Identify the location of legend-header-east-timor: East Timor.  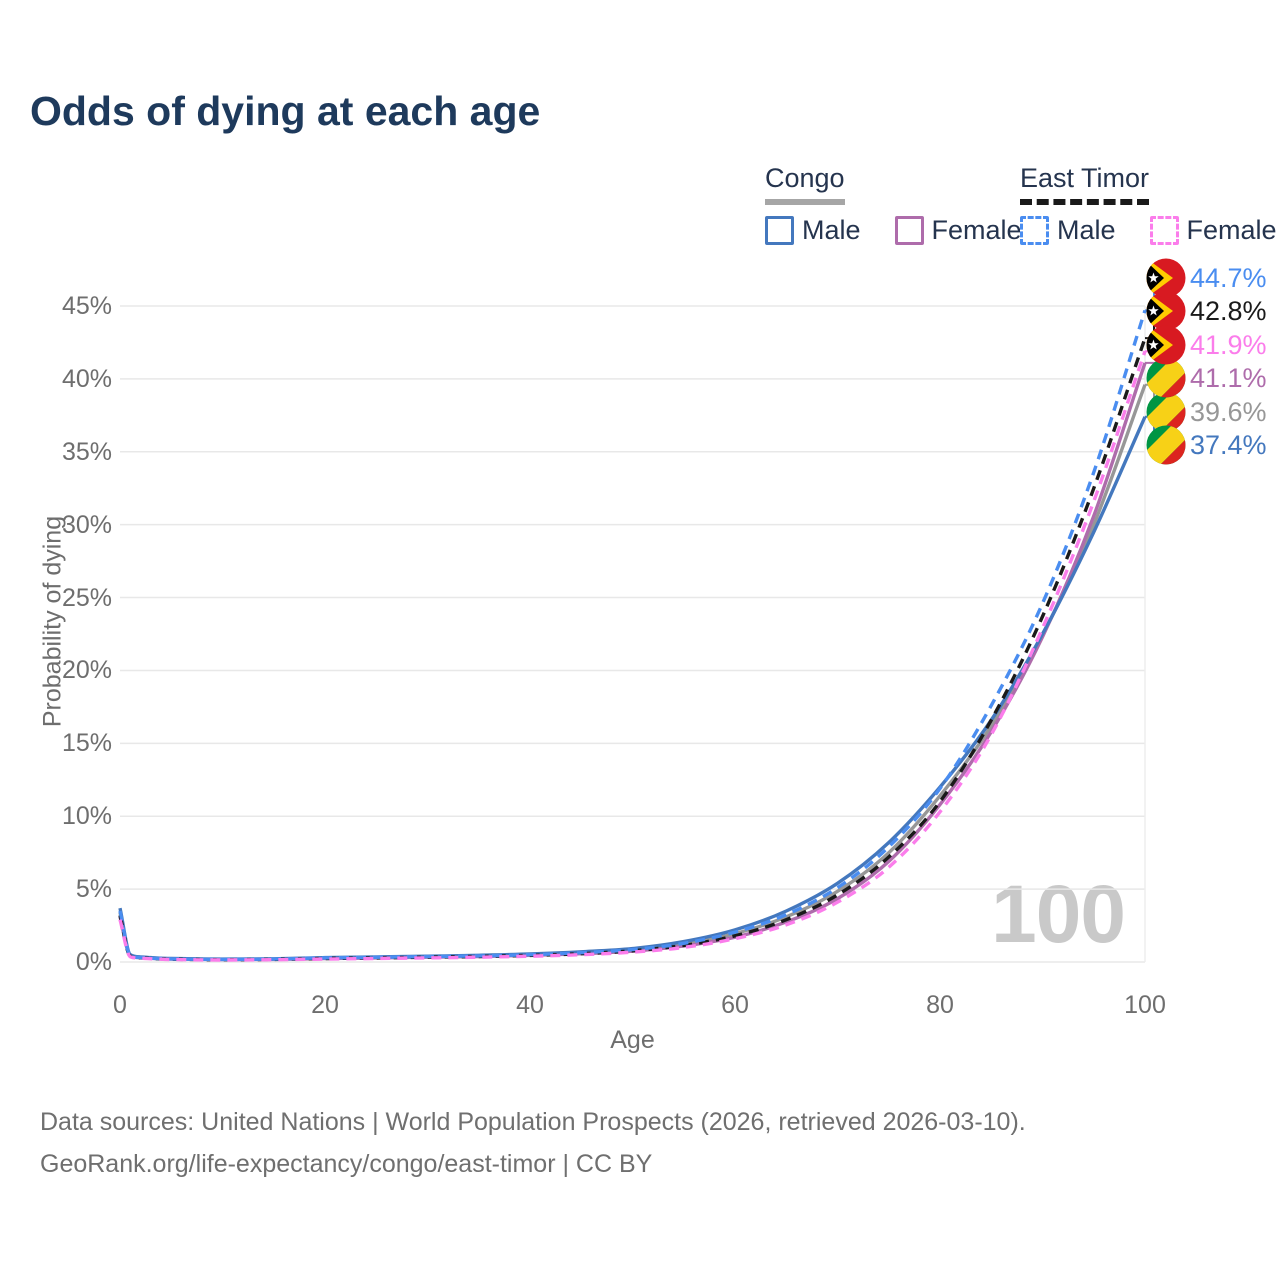
(1085, 184).